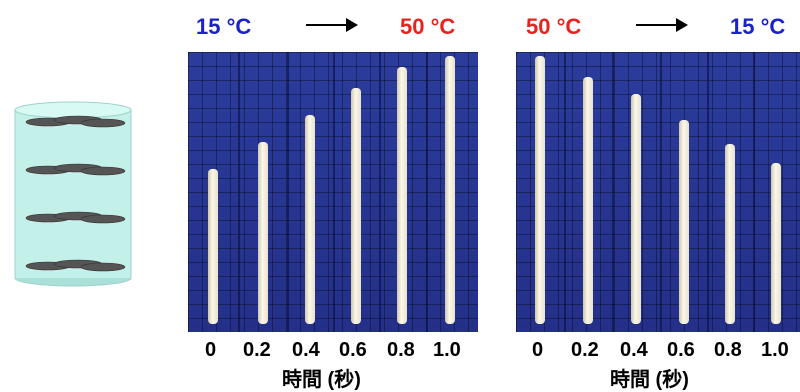 The height and width of the screenshot is (392, 800). I want to click on right-tick: 0.8, so click(728, 350).